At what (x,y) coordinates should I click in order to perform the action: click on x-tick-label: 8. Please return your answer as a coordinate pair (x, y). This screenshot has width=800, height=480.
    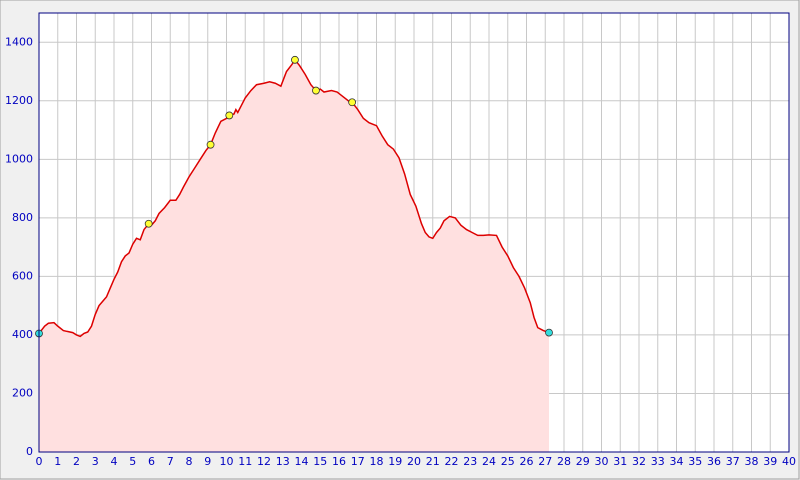
    Looking at the image, I should click on (189, 461).